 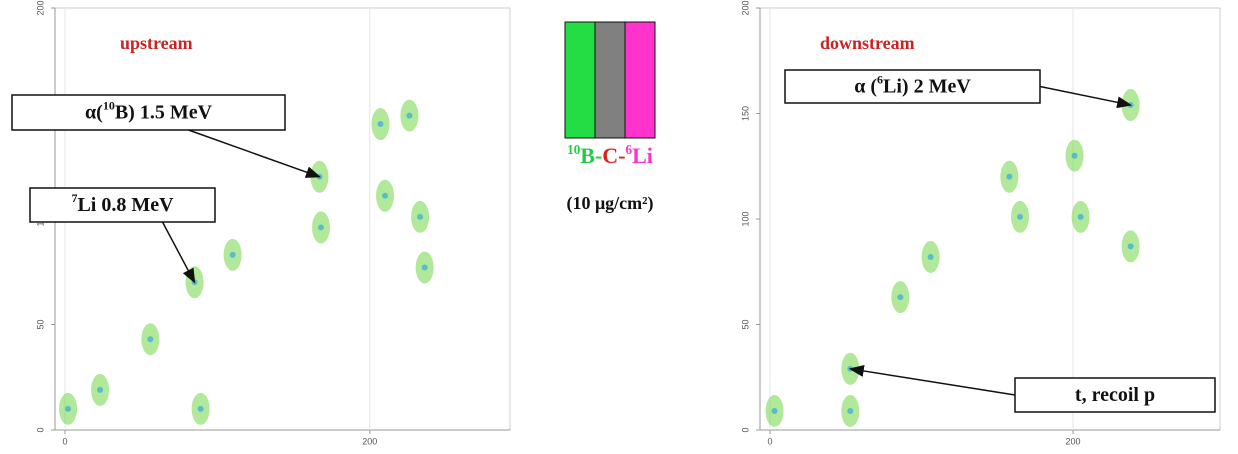 What do you see at coordinates (867, 43) in the screenshot?
I see `plot-title: downstream` at bounding box center [867, 43].